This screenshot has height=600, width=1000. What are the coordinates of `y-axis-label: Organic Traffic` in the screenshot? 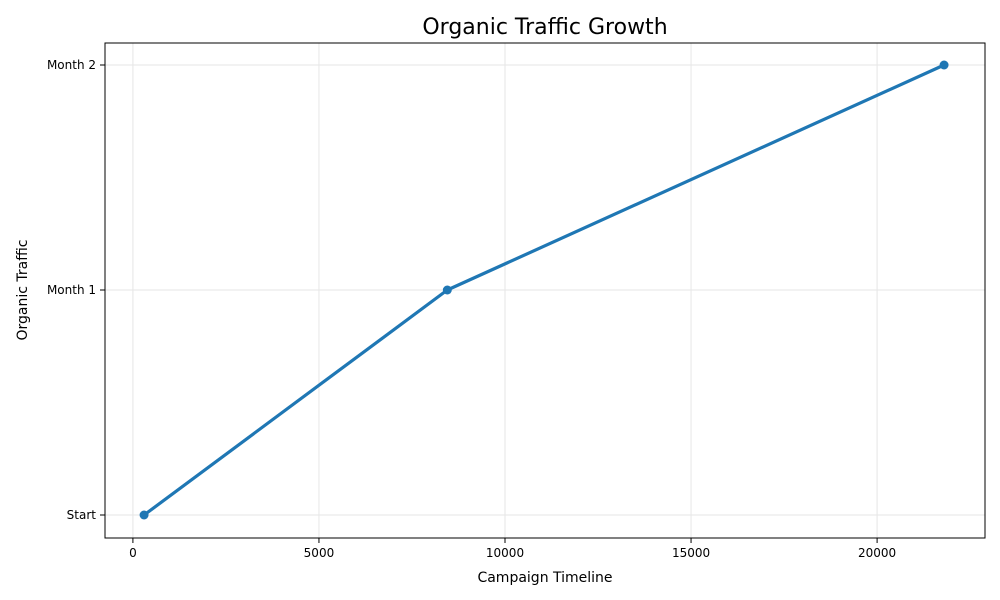 It's located at (23, 290).